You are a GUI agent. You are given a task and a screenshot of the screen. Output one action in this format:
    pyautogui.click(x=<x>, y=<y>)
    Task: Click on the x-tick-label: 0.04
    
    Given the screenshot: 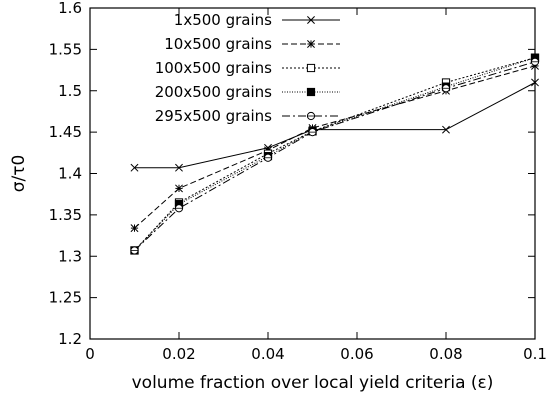 What is the action you would take?
    pyautogui.click(x=267, y=354)
    